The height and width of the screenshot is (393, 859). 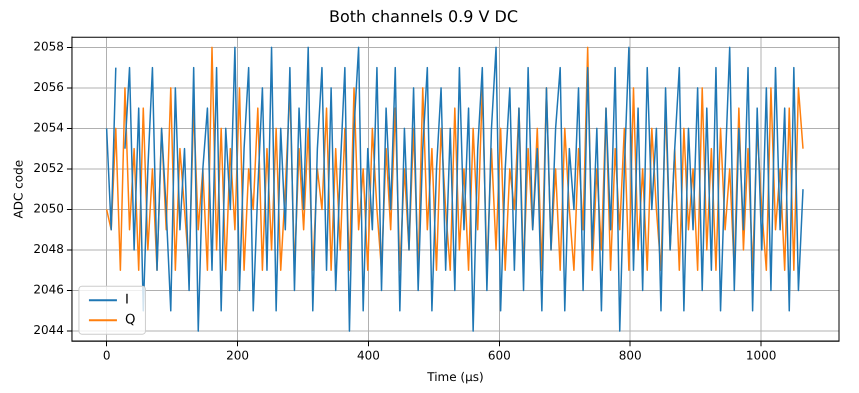 What do you see at coordinates (499, 355) in the screenshot?
I see `x-tick-label: 600` at bounding box center [499, 355].